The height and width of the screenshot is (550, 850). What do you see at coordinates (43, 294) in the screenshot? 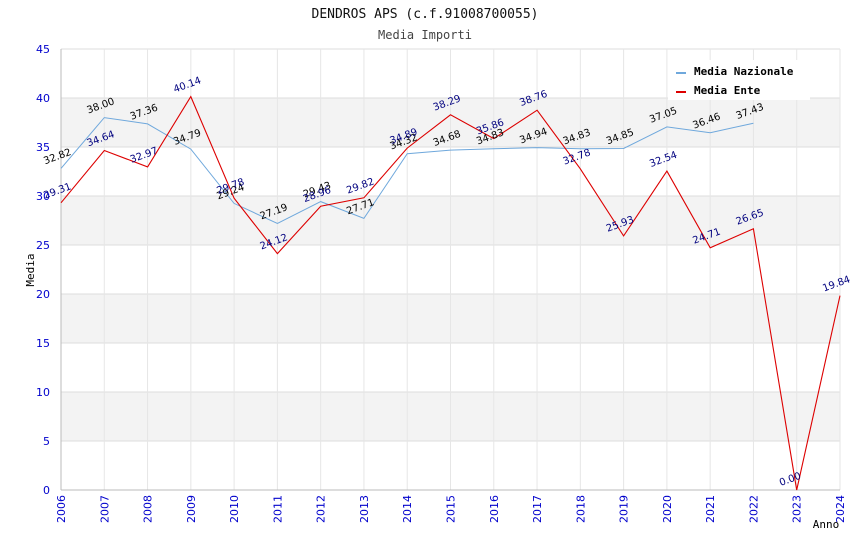
I see `y-tick-label: 20` at bounding box center [43, 294].